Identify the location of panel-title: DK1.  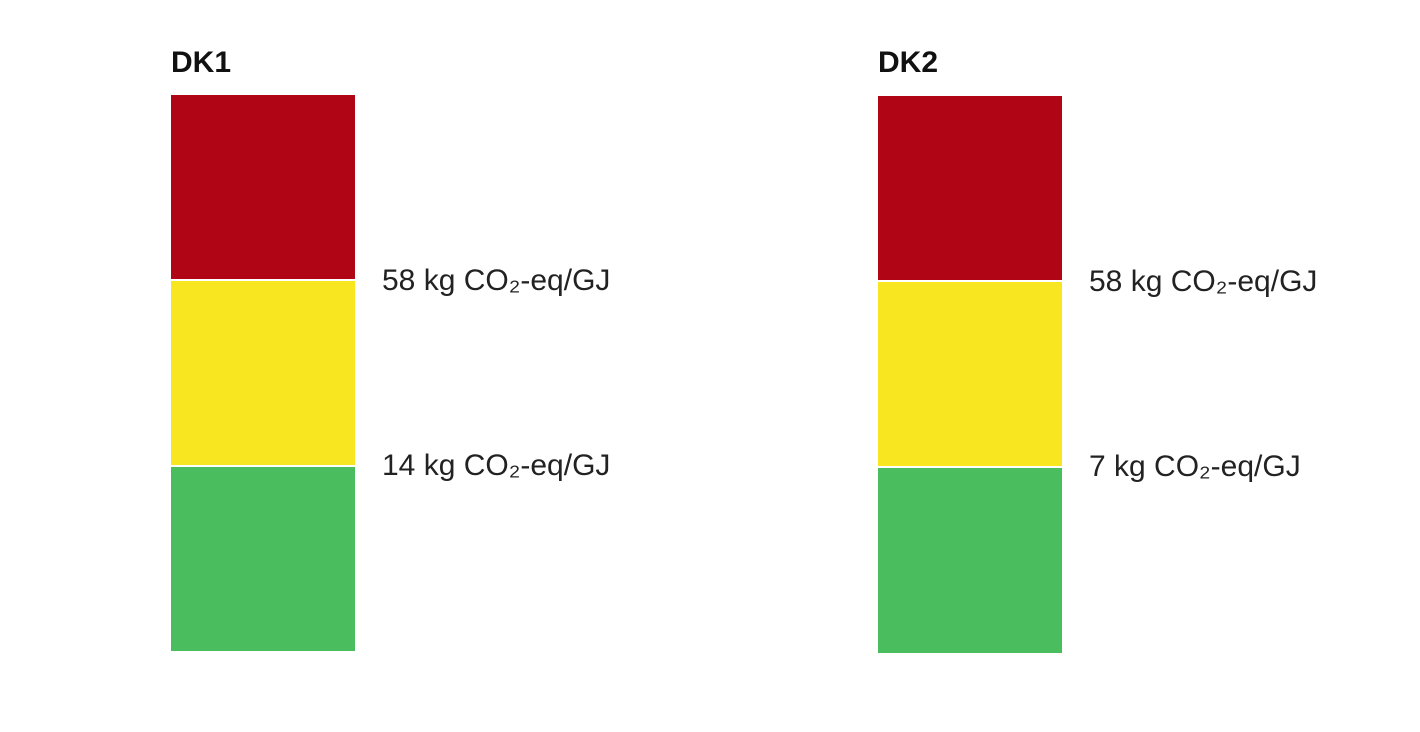
(201, 62).